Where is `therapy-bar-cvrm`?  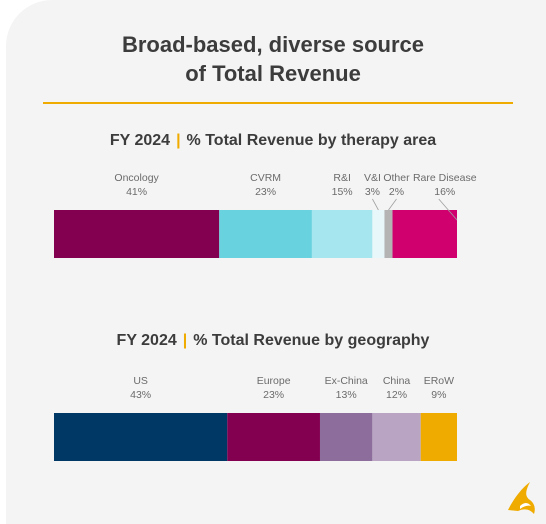
therapy-bar-cvrm is located at coordinates (265, 234).